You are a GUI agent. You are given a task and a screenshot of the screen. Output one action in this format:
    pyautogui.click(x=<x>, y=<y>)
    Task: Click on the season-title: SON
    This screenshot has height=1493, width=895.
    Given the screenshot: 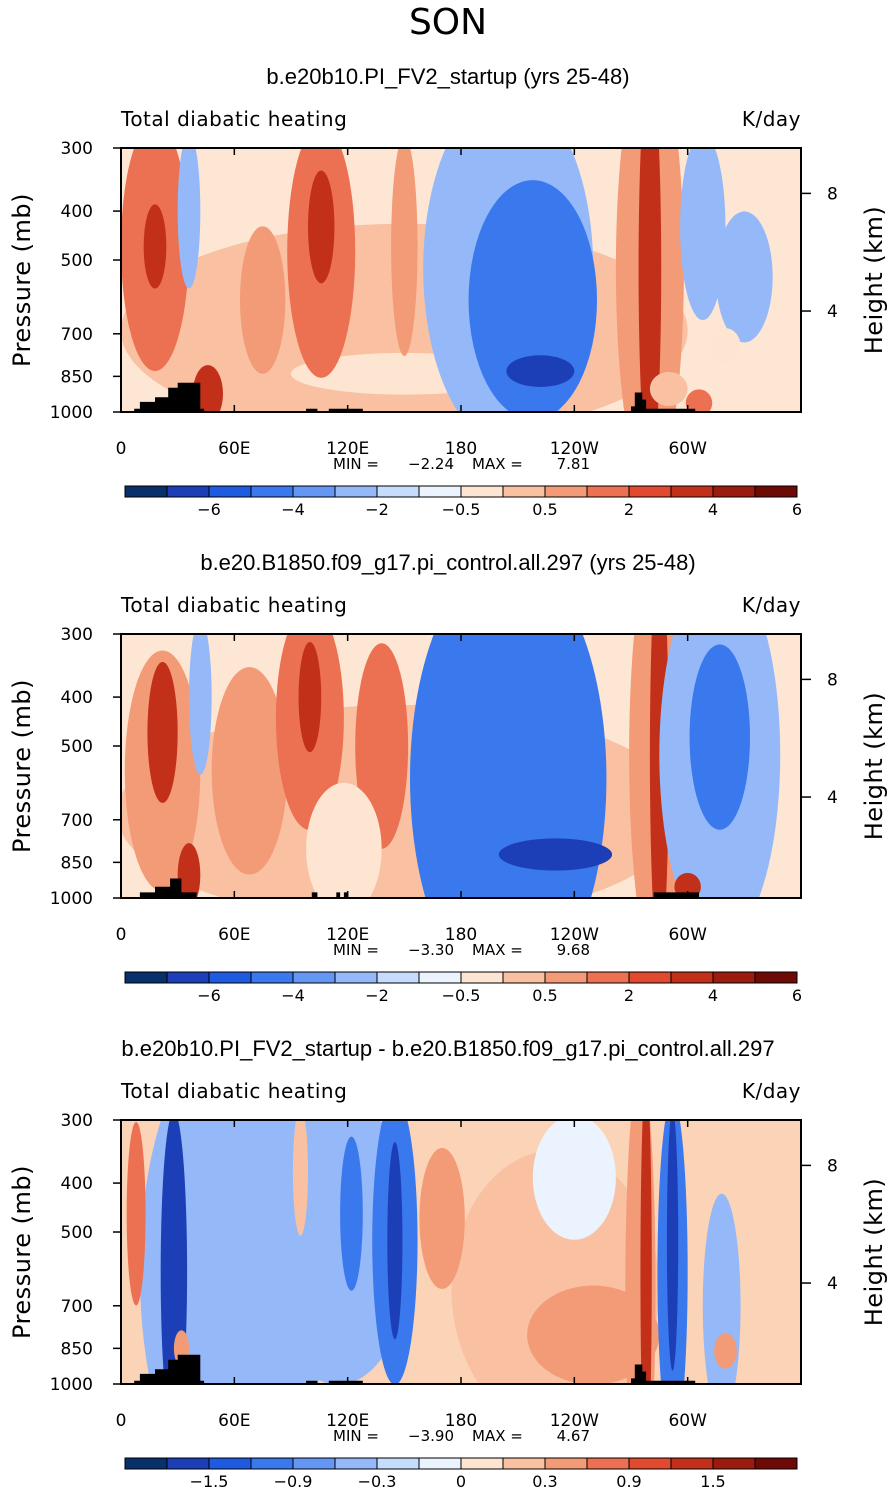 What is the action you would take?
    pyautogui.click(x=448, y=22)
    